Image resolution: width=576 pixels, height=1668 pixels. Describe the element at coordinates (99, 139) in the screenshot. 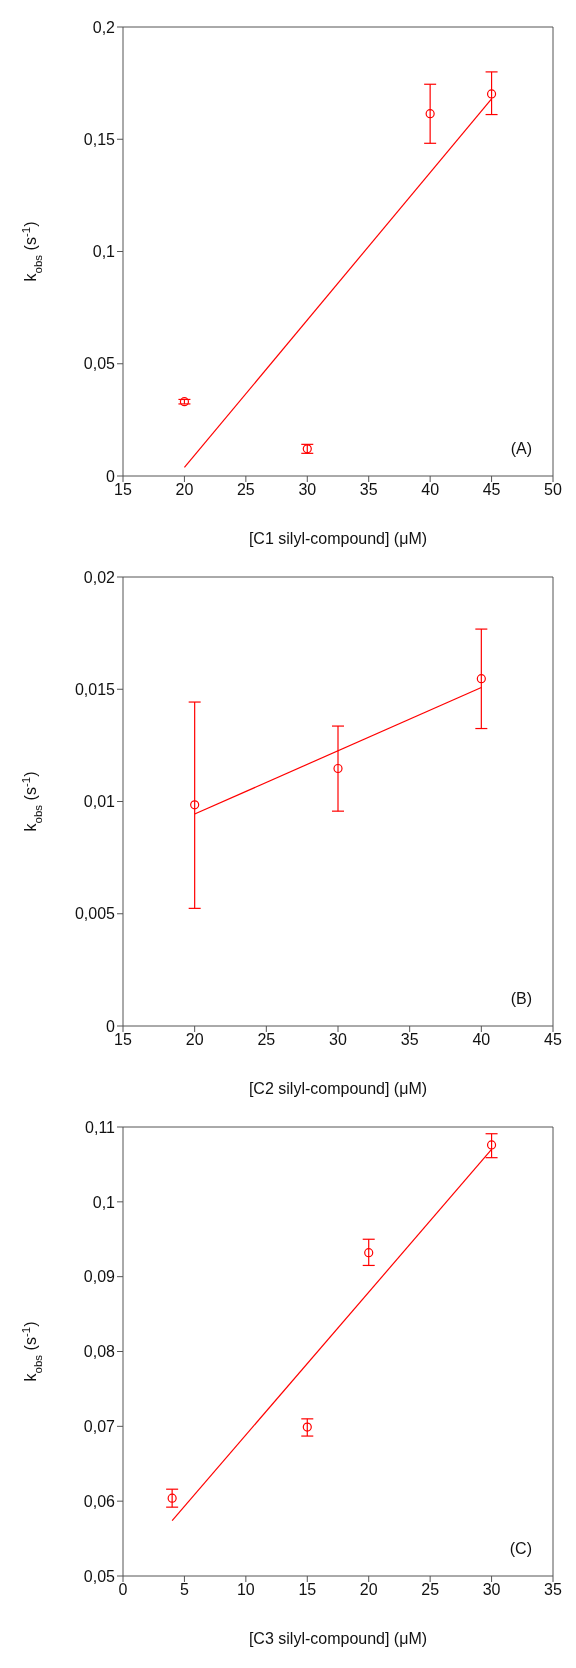

I see `y-tick-label: 0,15` at that location.